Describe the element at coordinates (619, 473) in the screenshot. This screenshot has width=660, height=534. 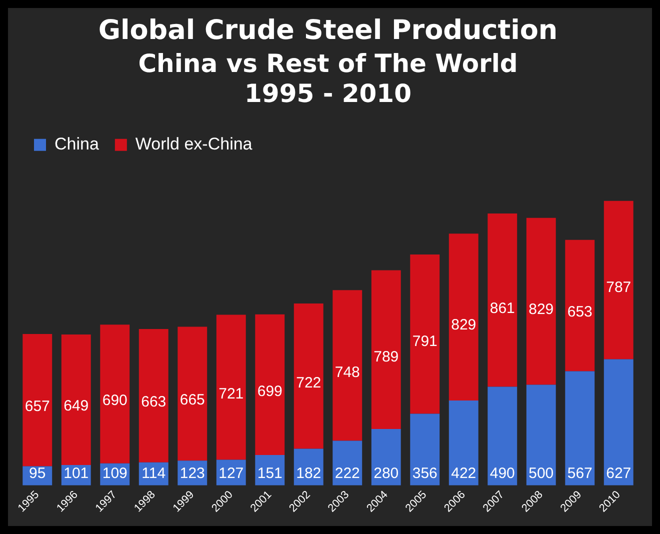
I see `data-label: 627` at that location.